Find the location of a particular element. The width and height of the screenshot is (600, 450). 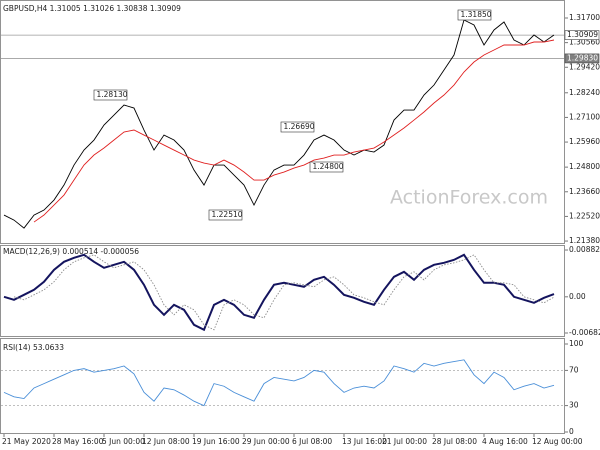

watermark: ActionForex.com is located at coordinates (469, 198).